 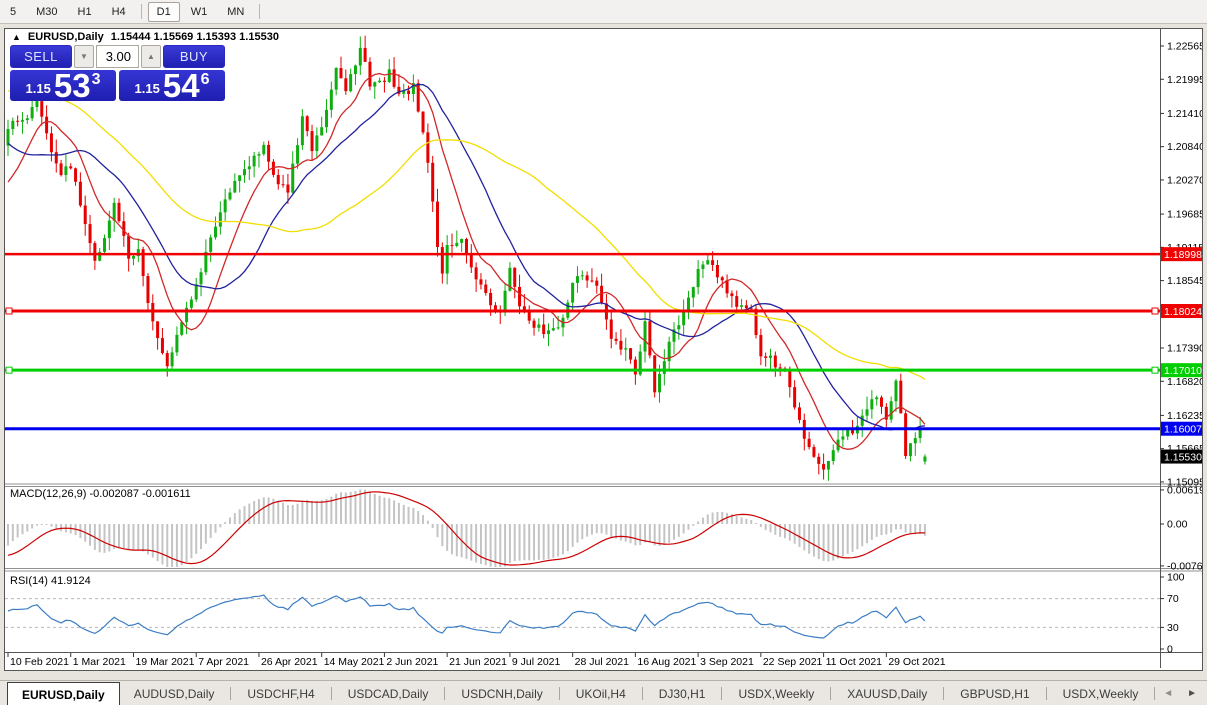 I want to click on svg-text: 1.17010, so click(x=1183, y=371).